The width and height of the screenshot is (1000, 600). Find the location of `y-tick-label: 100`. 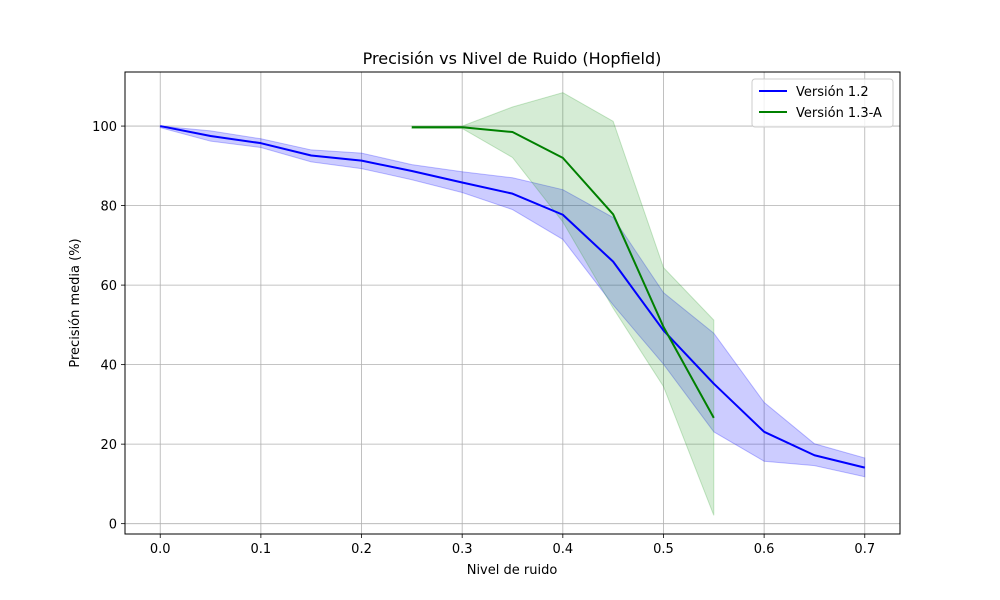

y-tick-label: 100 is located at coordinates (104, 127).